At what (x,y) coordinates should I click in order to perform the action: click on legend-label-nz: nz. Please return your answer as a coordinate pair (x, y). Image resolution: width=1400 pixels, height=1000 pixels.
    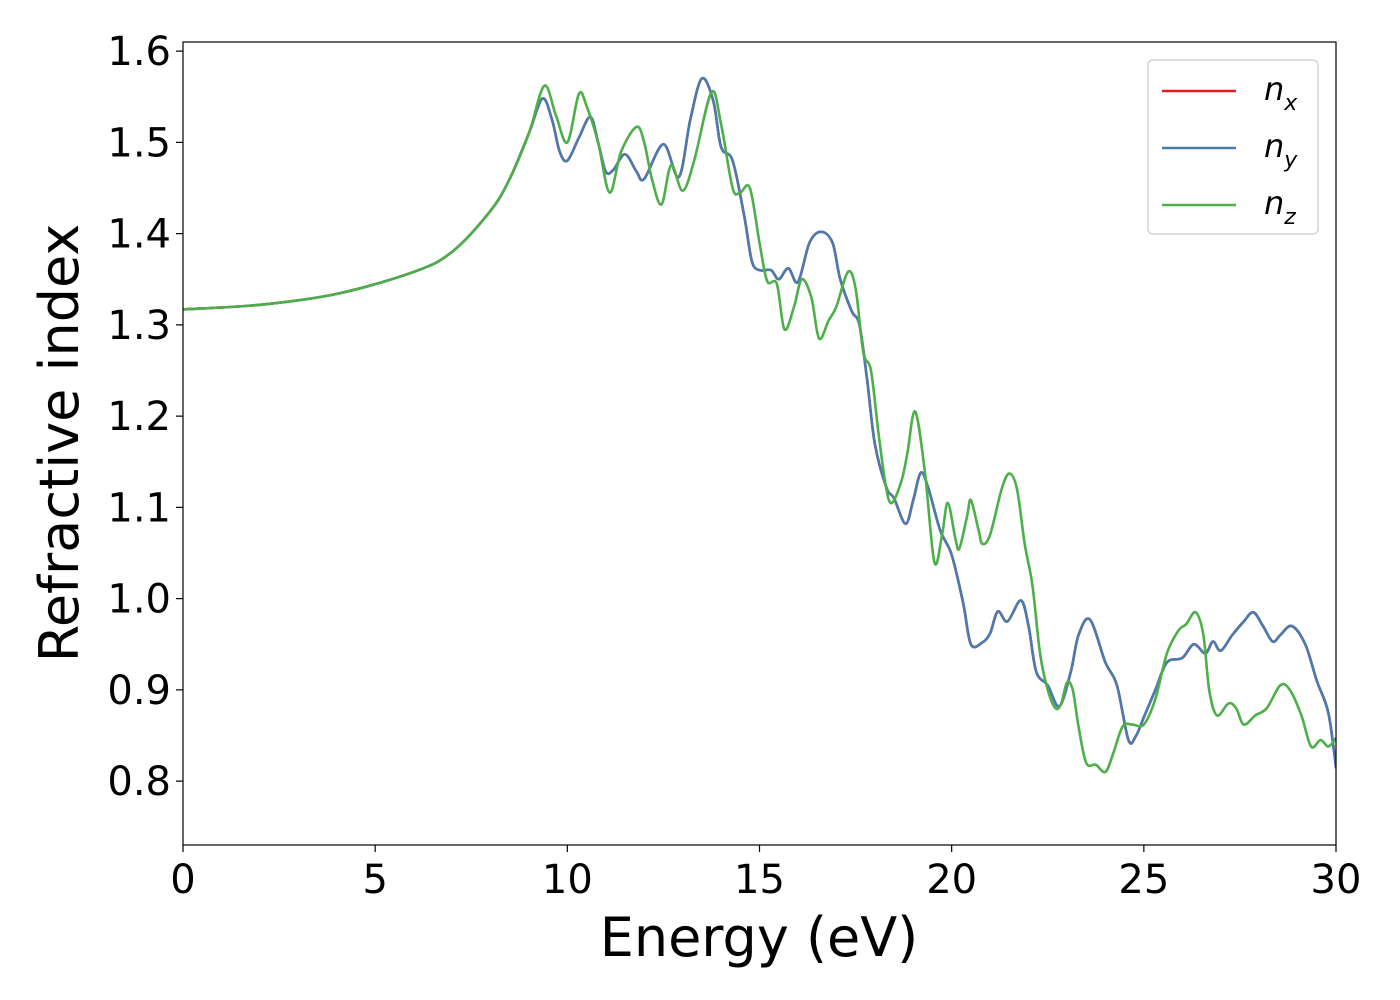
    Looking at the image, I should click on (1280, 207).